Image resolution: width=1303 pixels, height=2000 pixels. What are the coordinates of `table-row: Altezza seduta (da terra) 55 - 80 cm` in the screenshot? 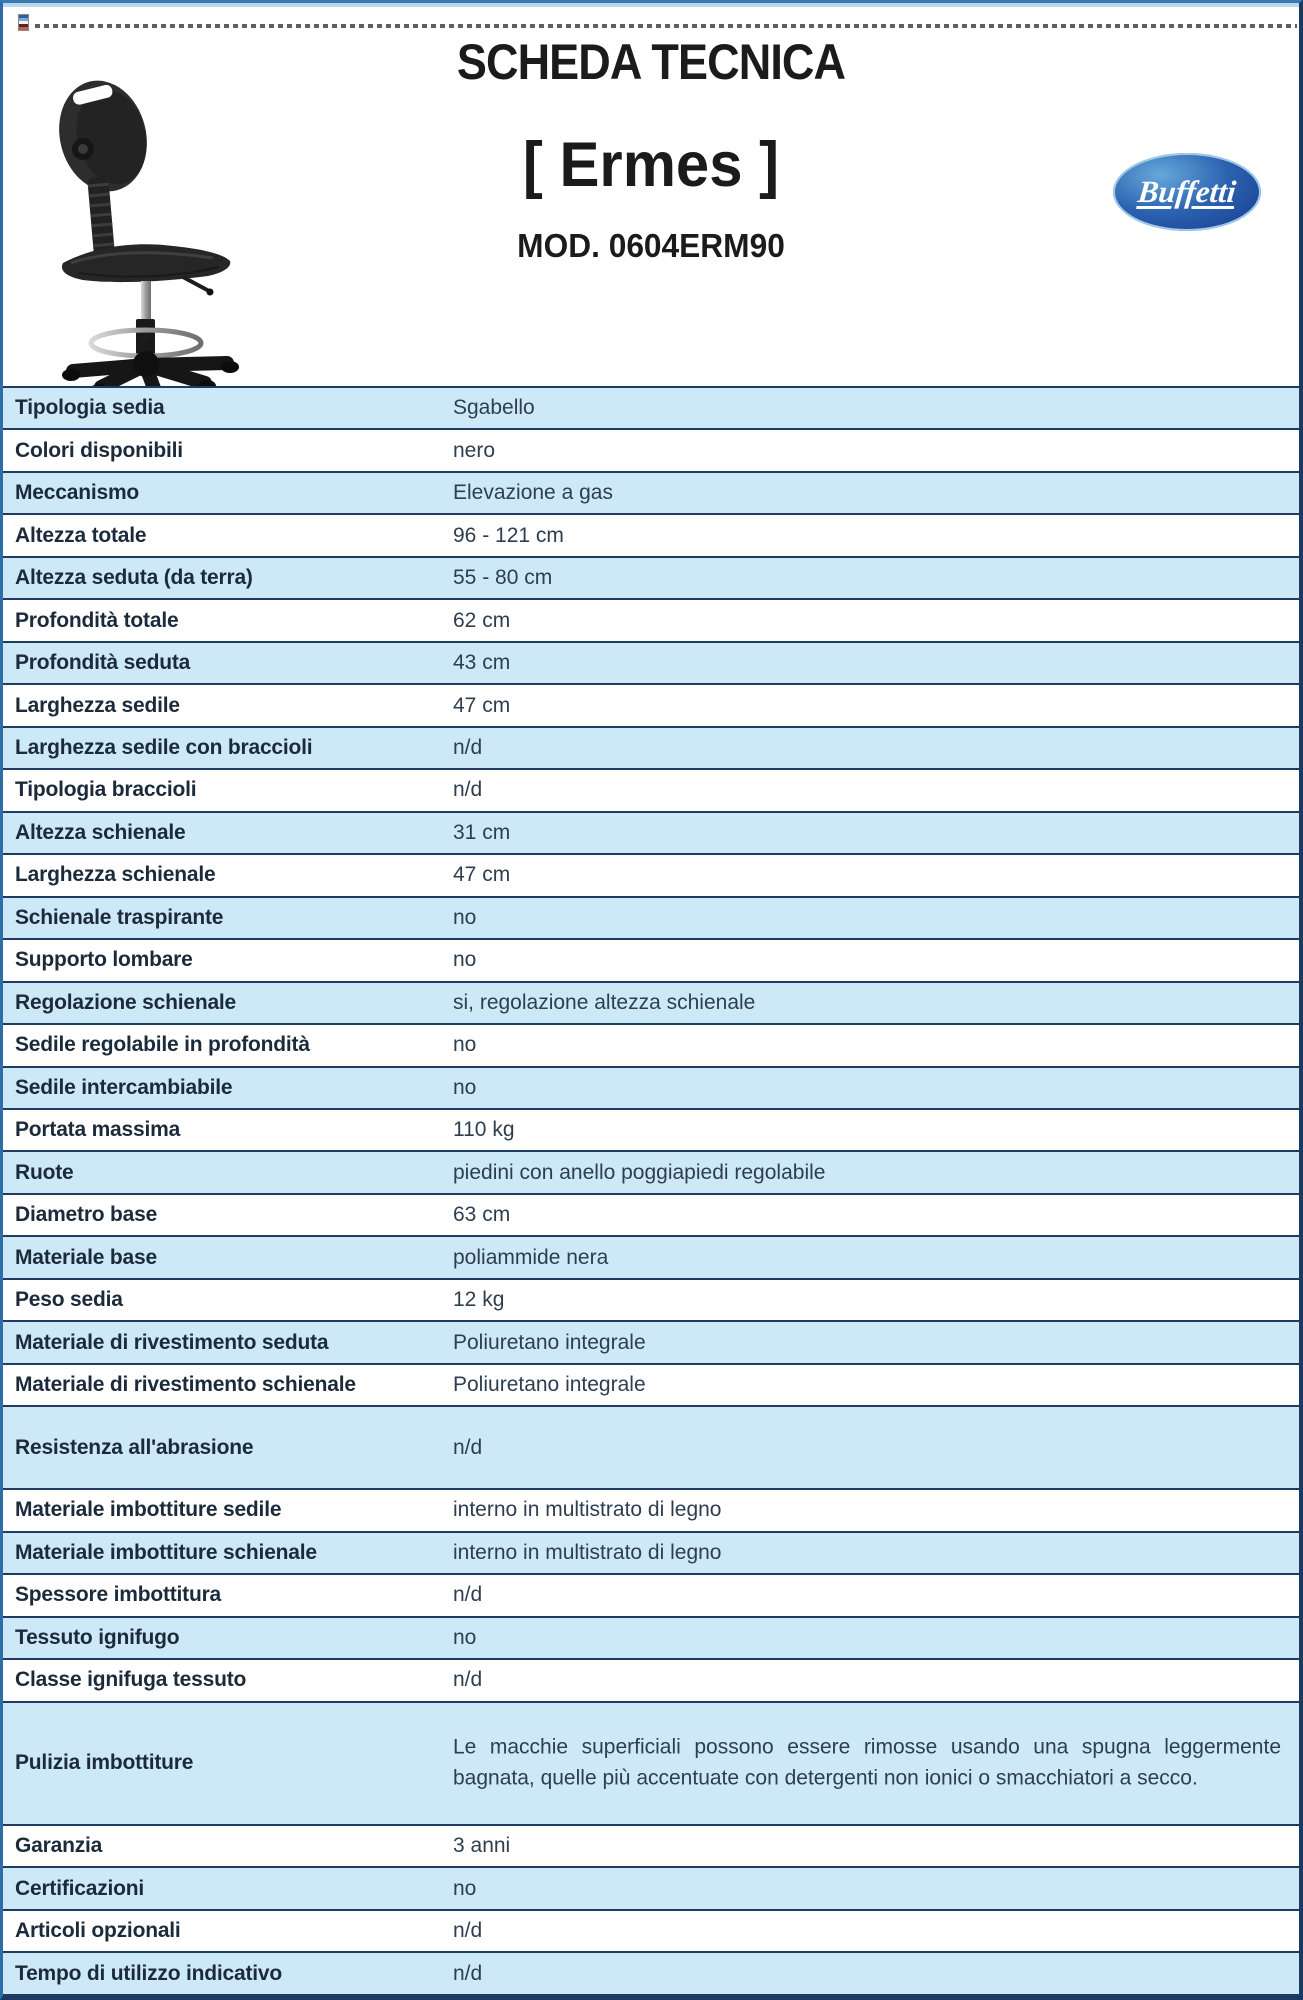 It's located at (651, 579).